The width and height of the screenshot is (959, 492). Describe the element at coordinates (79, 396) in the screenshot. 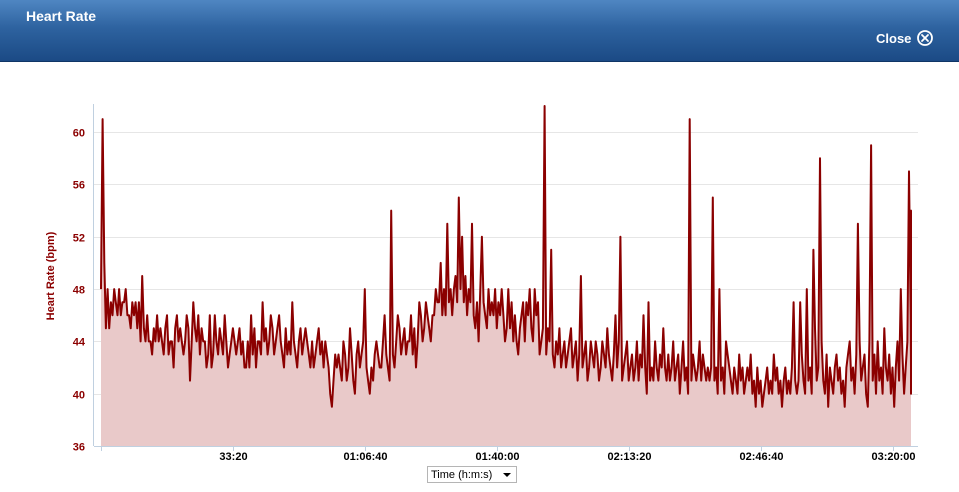

I see `y-tick-label: 40` at that location.